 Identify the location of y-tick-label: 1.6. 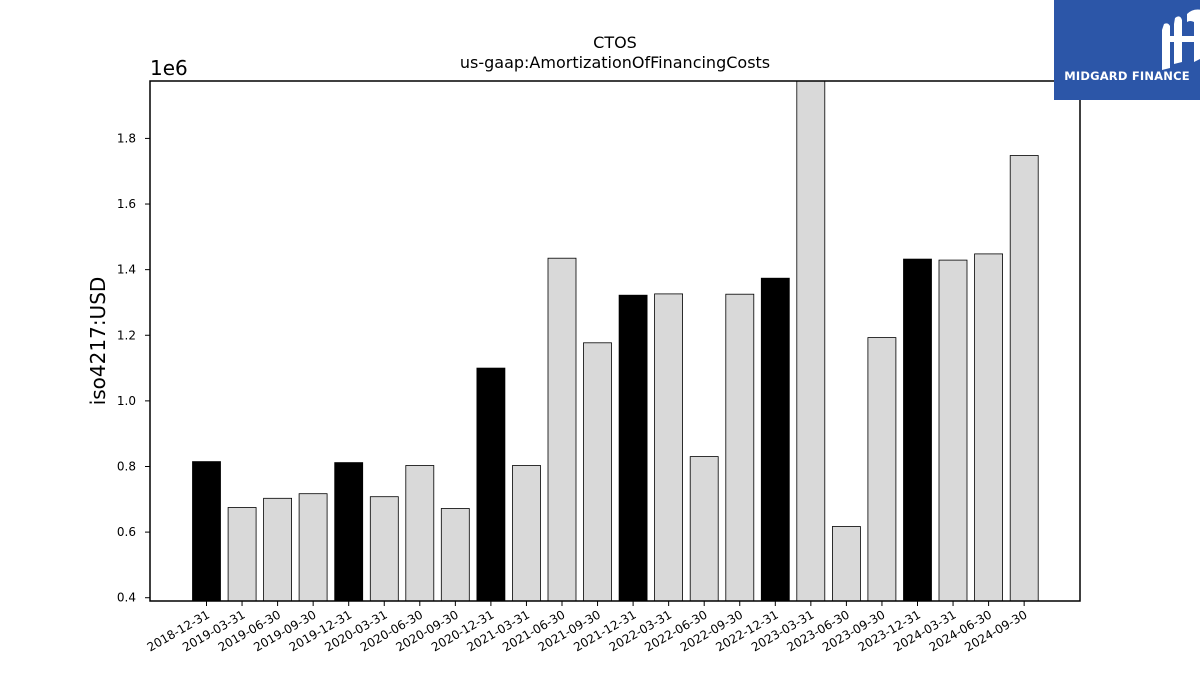
(126, 204).